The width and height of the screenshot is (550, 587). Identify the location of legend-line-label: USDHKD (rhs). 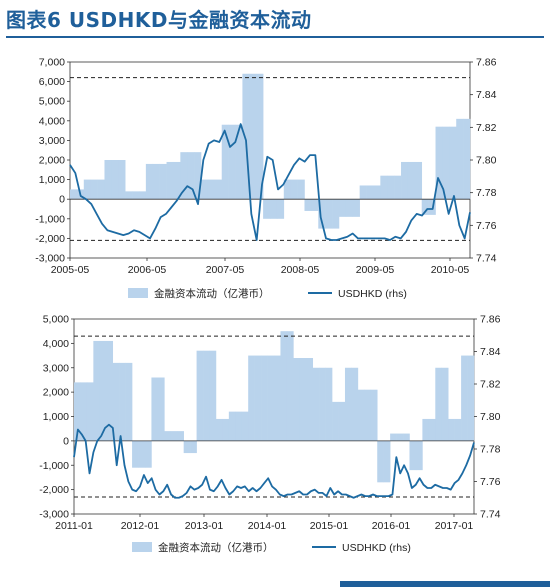
(372, 294).